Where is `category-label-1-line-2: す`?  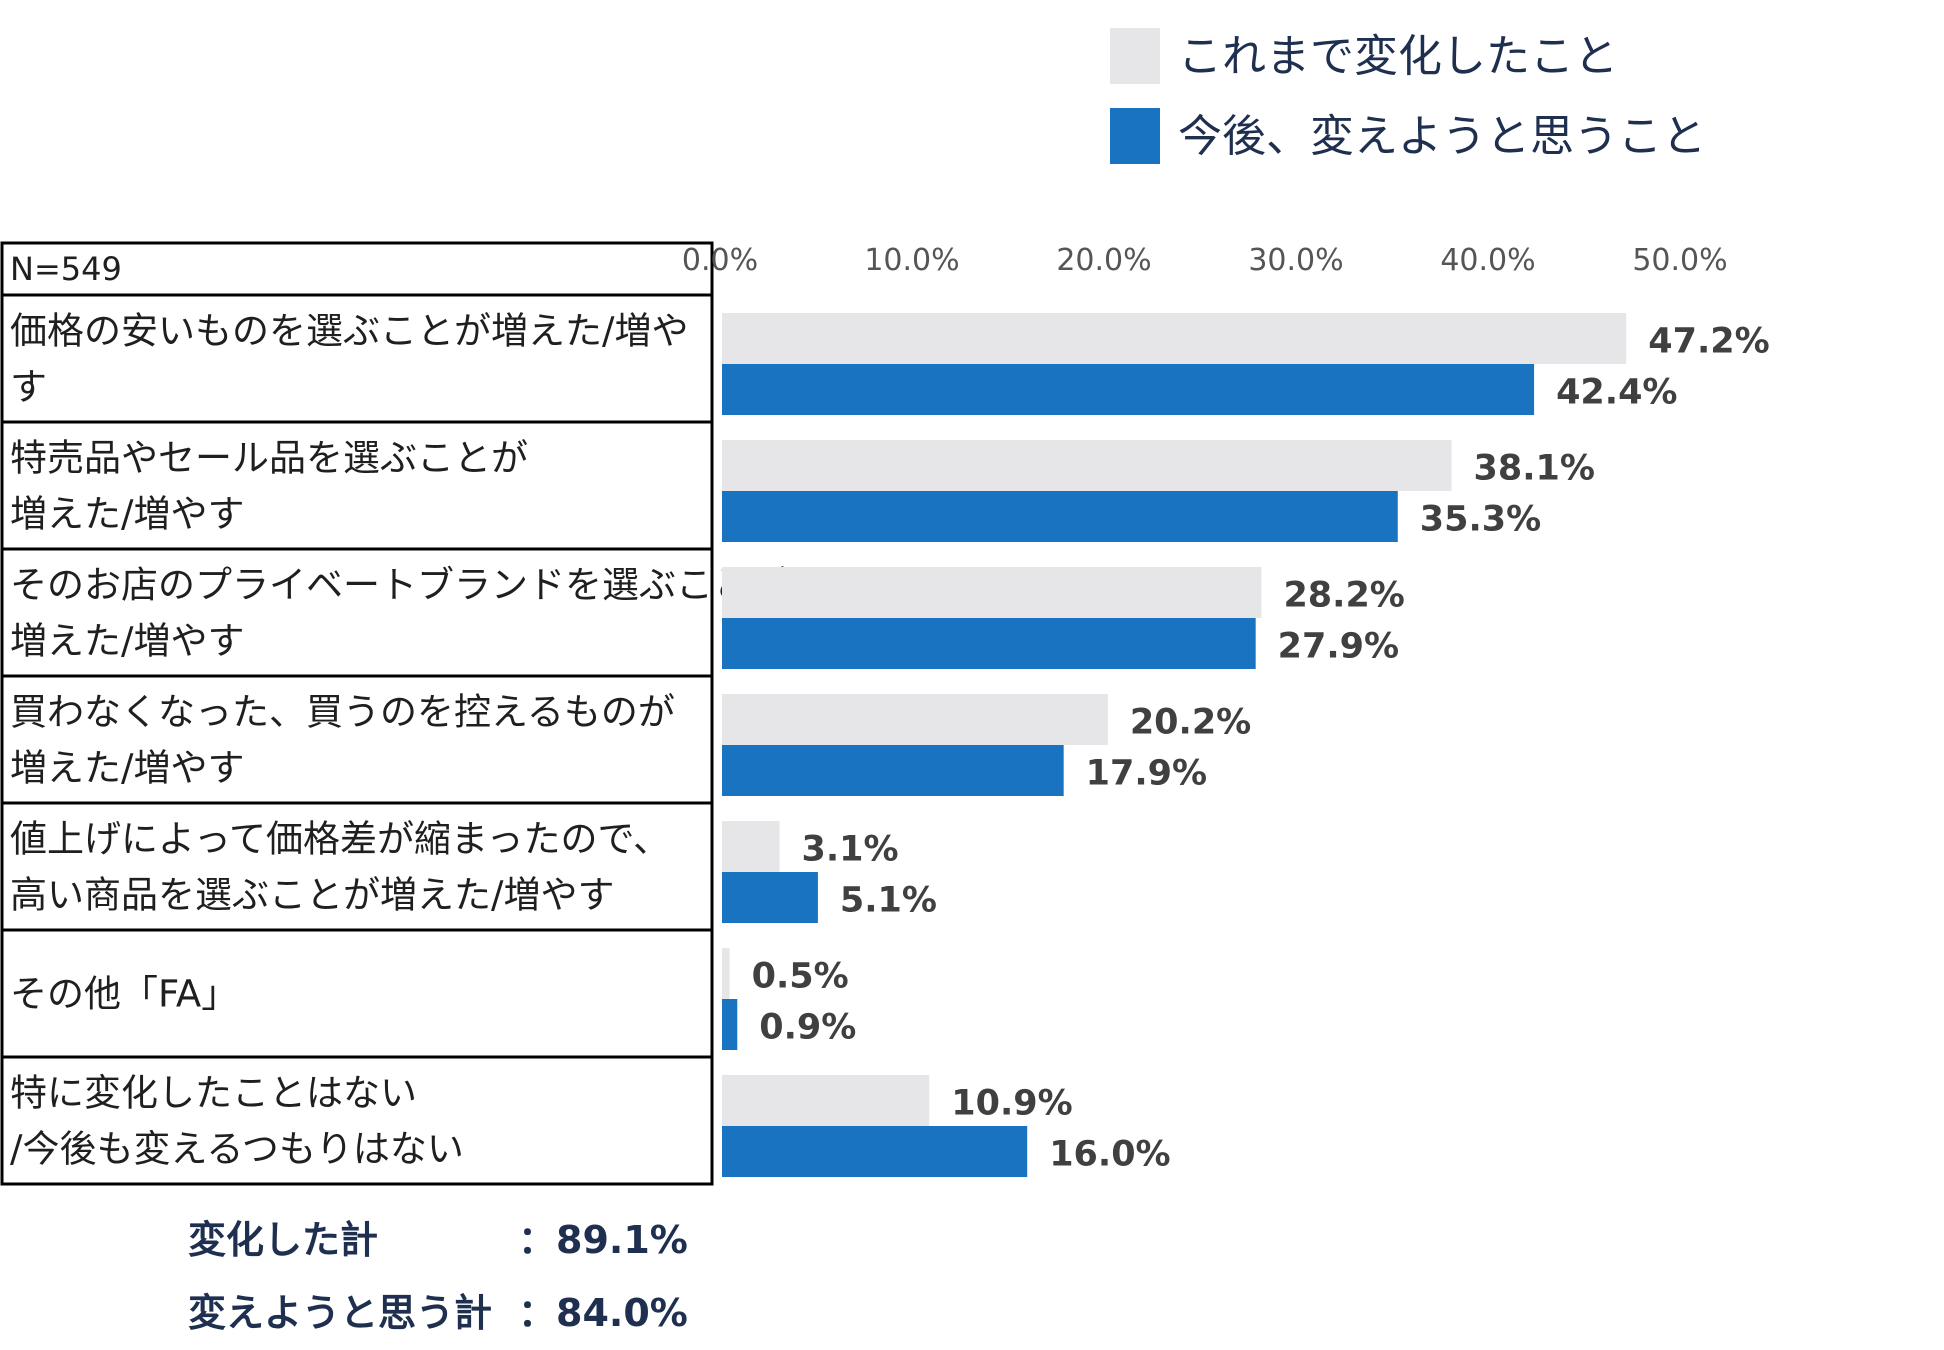
category-label-1-line-2: す is located at coordinates (28, 387).